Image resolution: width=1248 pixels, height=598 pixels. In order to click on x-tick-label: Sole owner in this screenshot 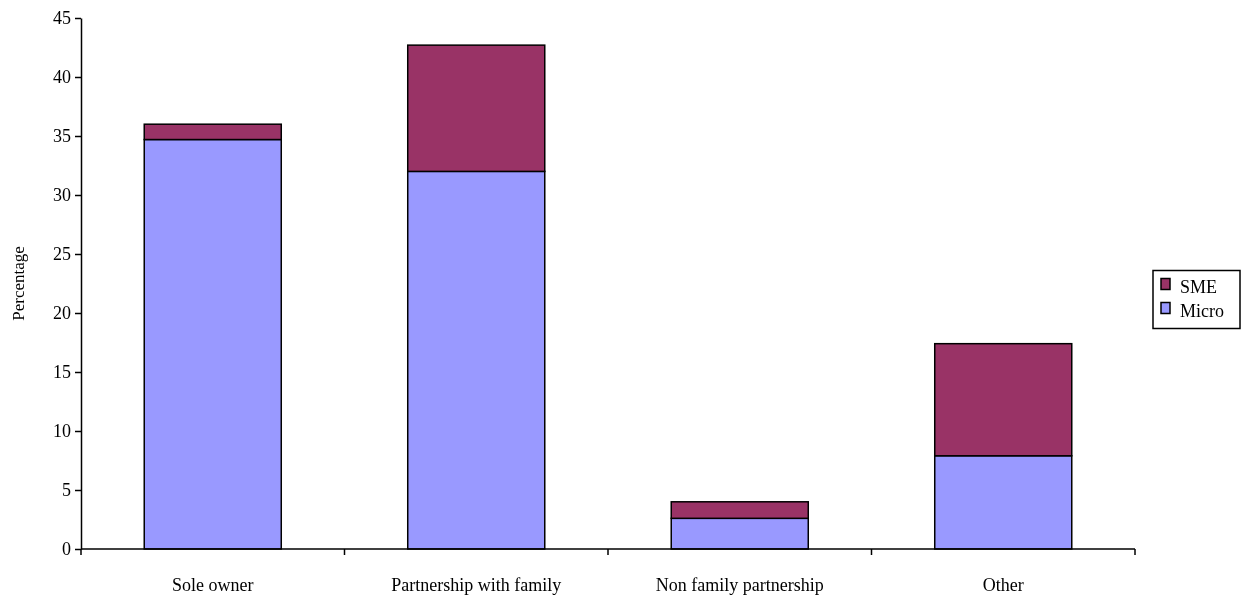, I will do `click(213, 585)`.